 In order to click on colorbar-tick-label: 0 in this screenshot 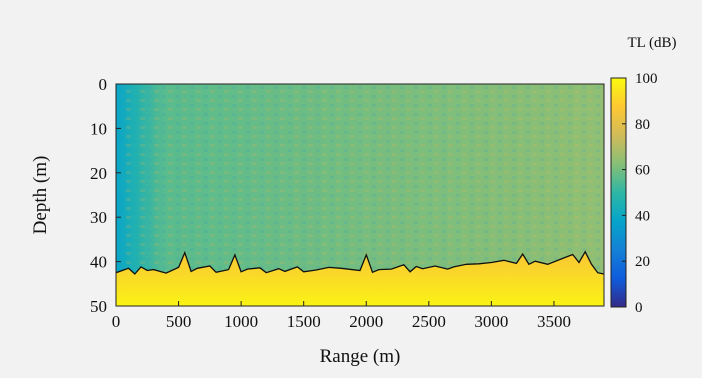, I will do `click(639, 308)`.